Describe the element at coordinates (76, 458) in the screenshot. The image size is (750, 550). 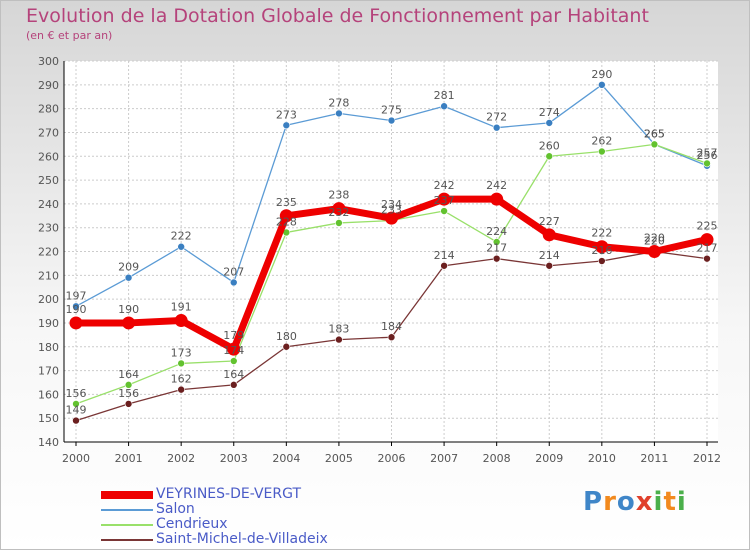
I see `x-tick-label: 2000` at that location.